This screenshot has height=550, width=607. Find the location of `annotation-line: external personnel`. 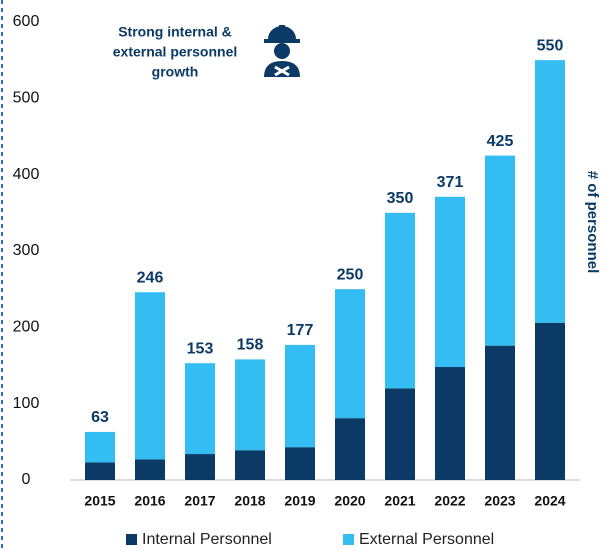

annotation-line: external personnel is located at coordinates (175, 52).